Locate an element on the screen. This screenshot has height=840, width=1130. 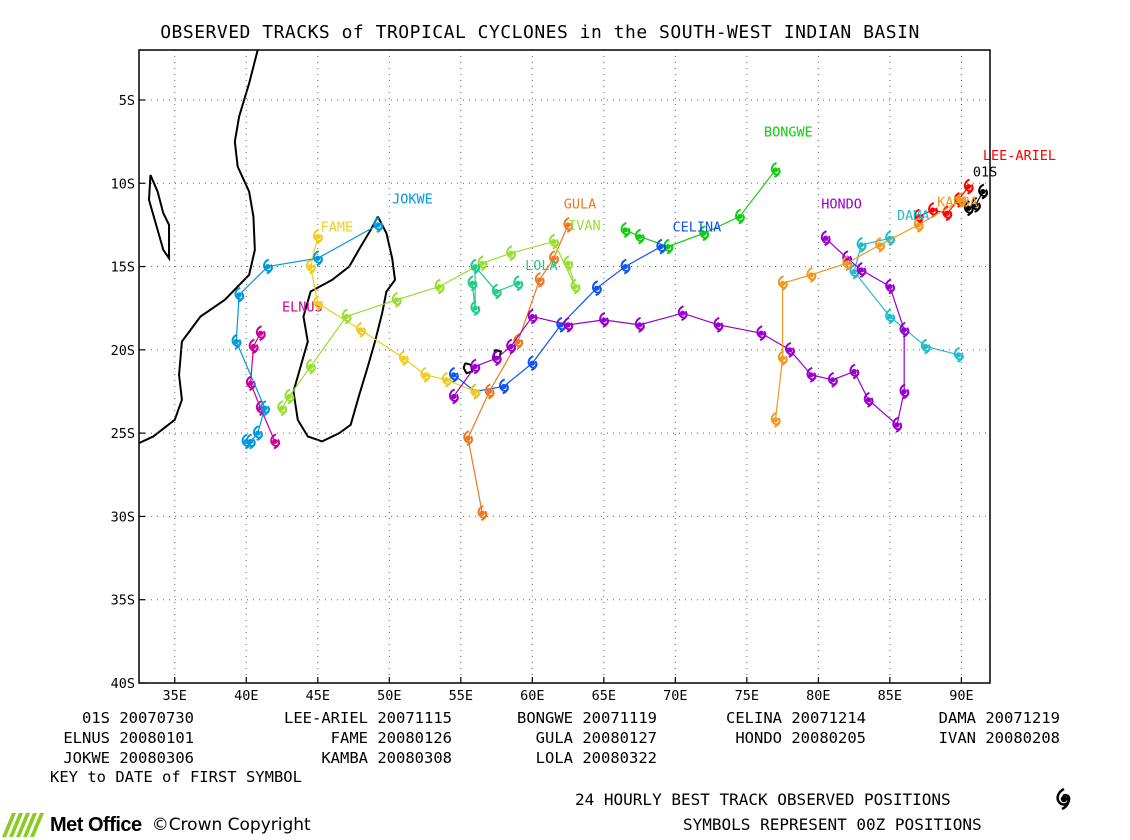
track-01s: 01S is located at coordinates (980, 191).